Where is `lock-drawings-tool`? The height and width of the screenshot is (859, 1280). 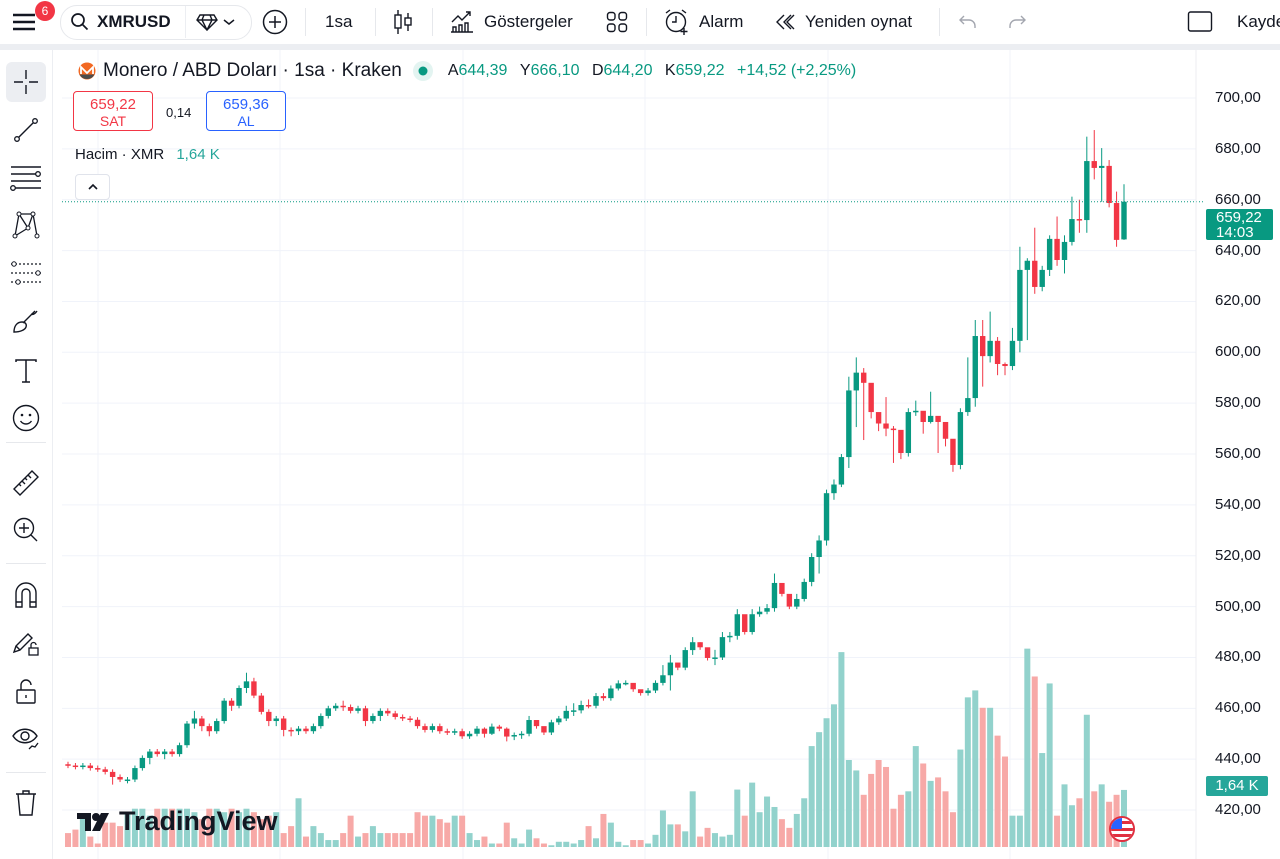
lock-drawings-tool is located at coordinates (26, 643).